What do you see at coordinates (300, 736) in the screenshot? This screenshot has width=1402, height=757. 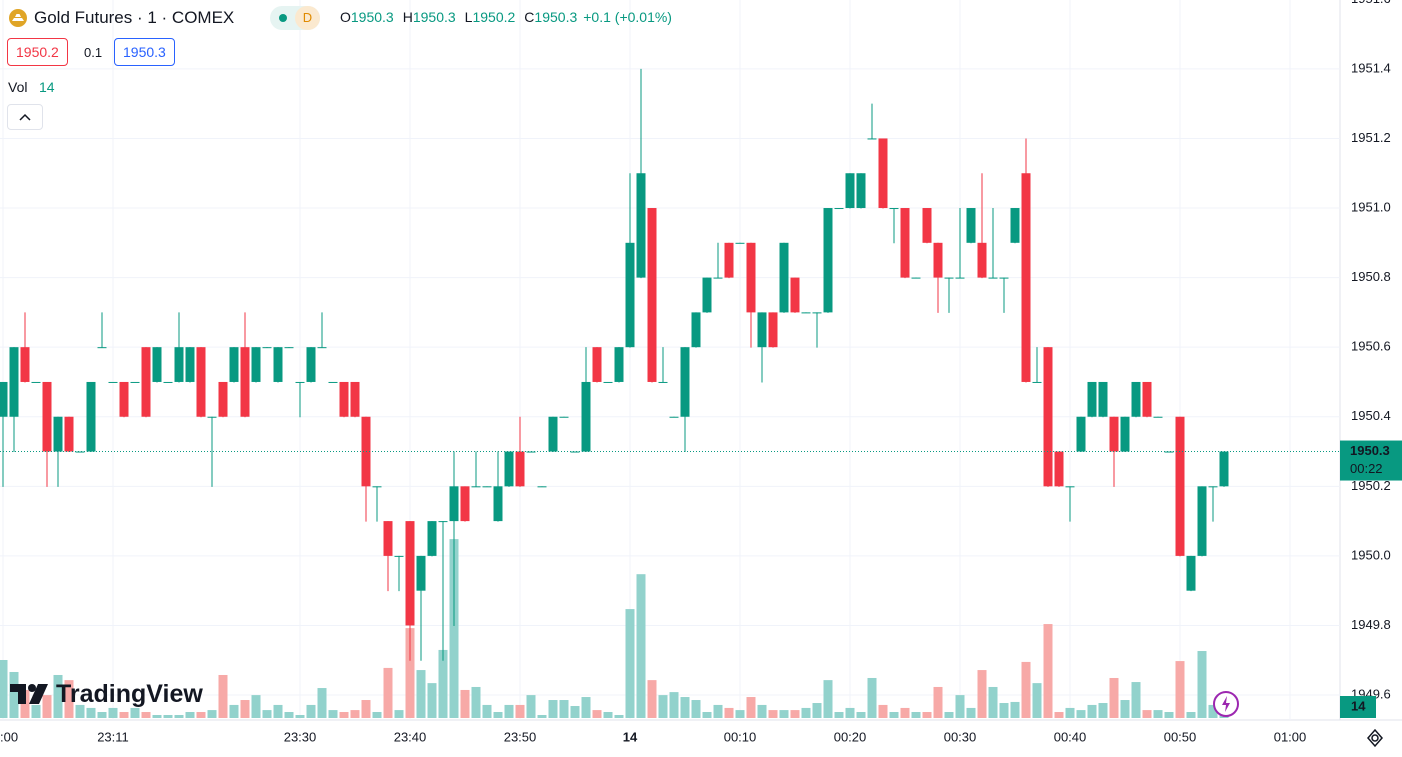 I see `x-tick-label: 23:30` at bounding box center [300, 736].